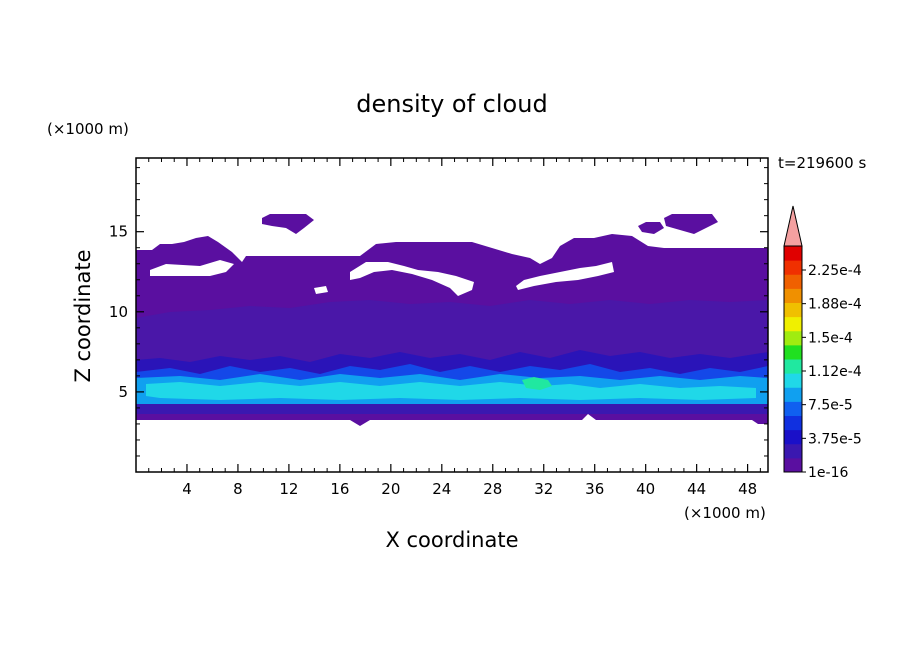 The image size is (904, 654). I want to click on cloud-level-1.5e-4, so click(537, 383).